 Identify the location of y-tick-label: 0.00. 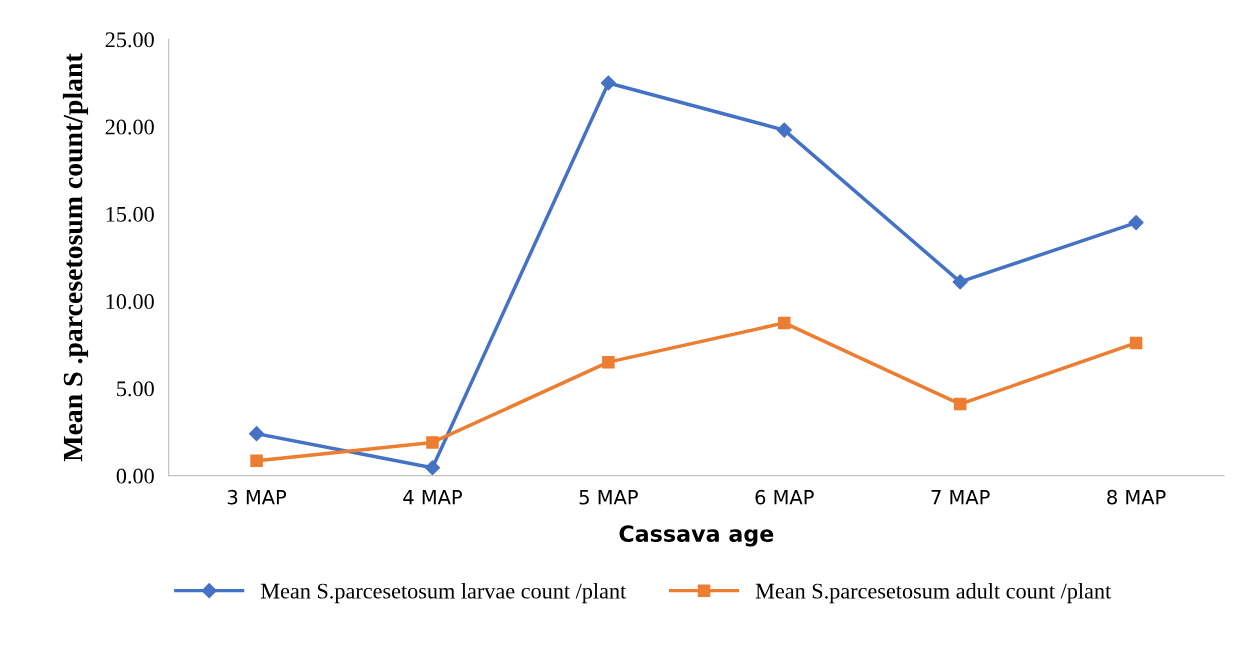
(135, 476).